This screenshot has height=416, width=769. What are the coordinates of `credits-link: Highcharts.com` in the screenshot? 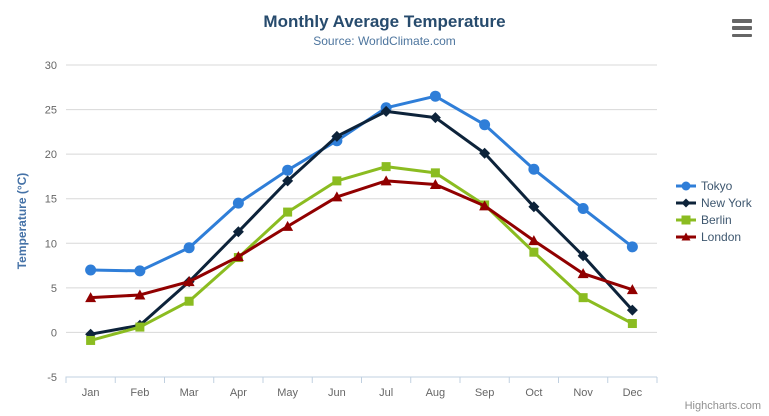 It's located at (722, 406).